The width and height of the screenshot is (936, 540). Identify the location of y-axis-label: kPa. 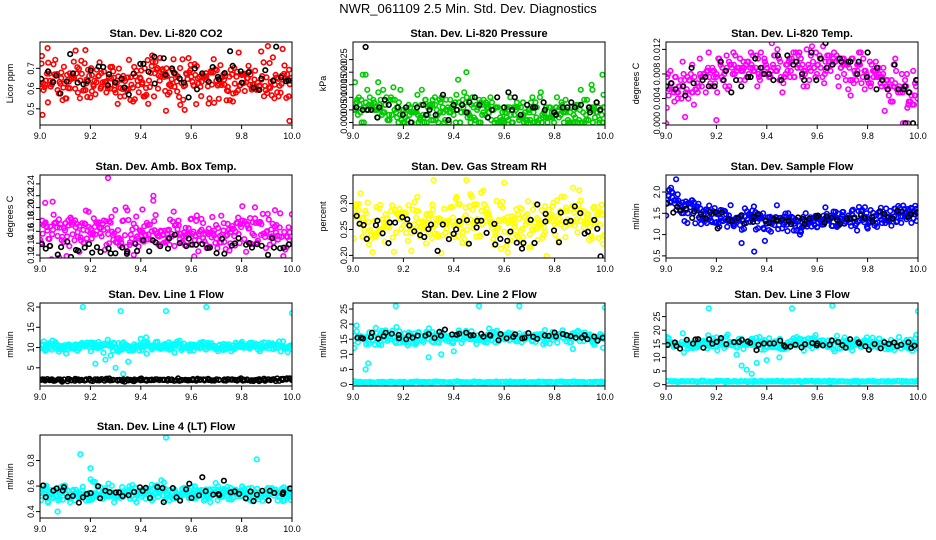
(323, 84).